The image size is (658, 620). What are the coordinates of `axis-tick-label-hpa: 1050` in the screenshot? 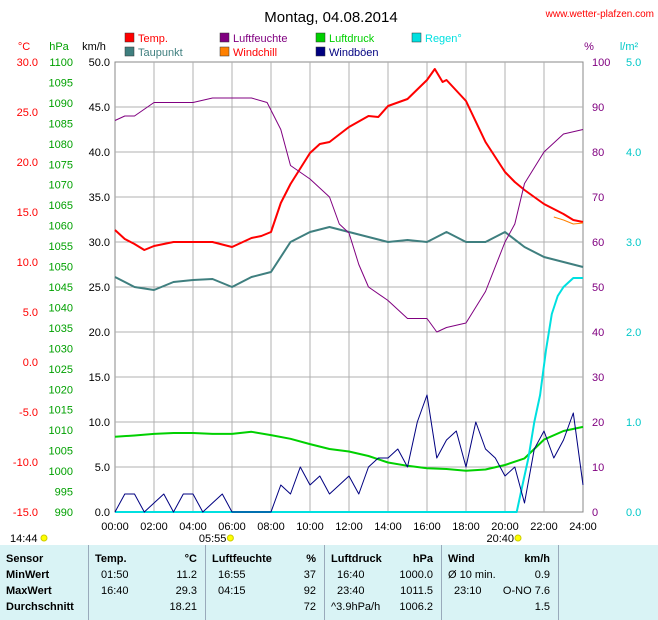 It's located at (61, 268).